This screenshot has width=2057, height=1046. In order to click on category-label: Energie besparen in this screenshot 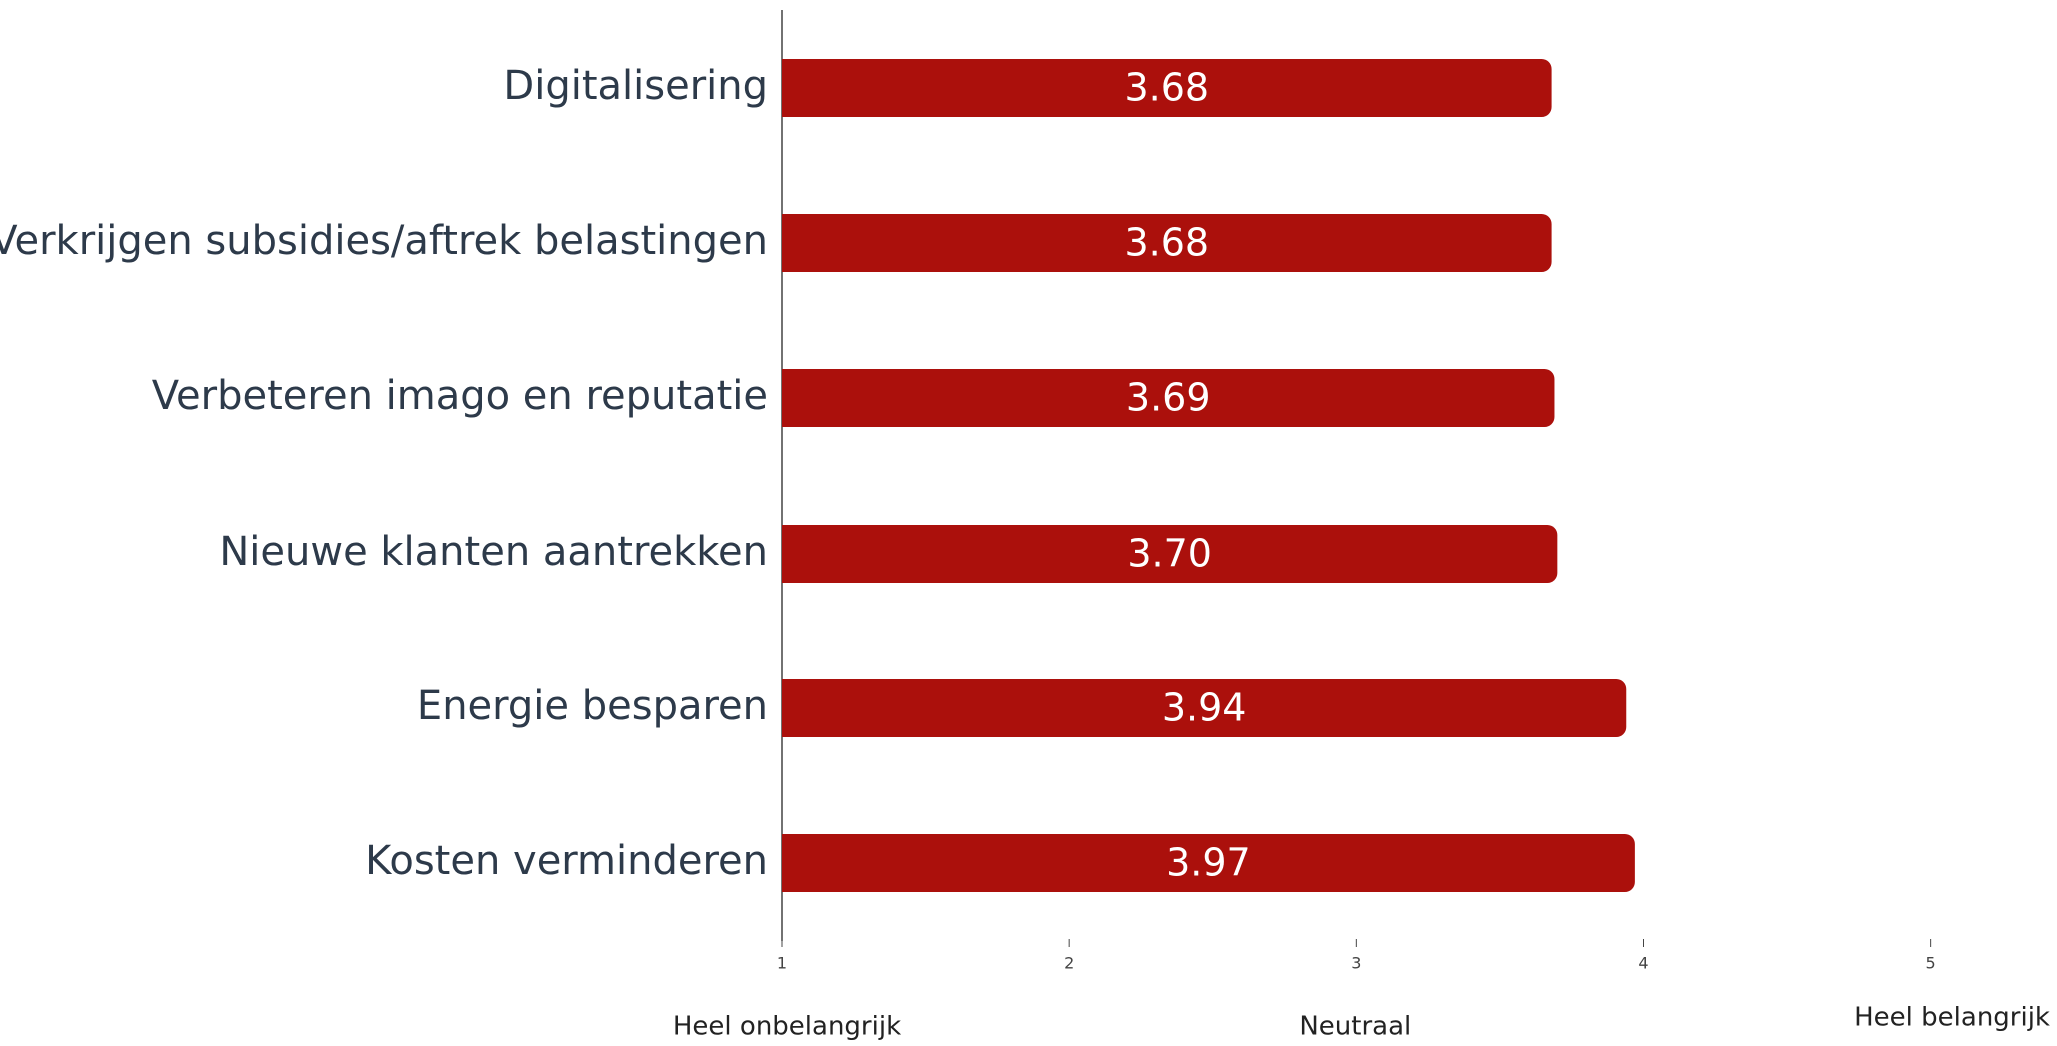, I will do `click(592, 706)`.